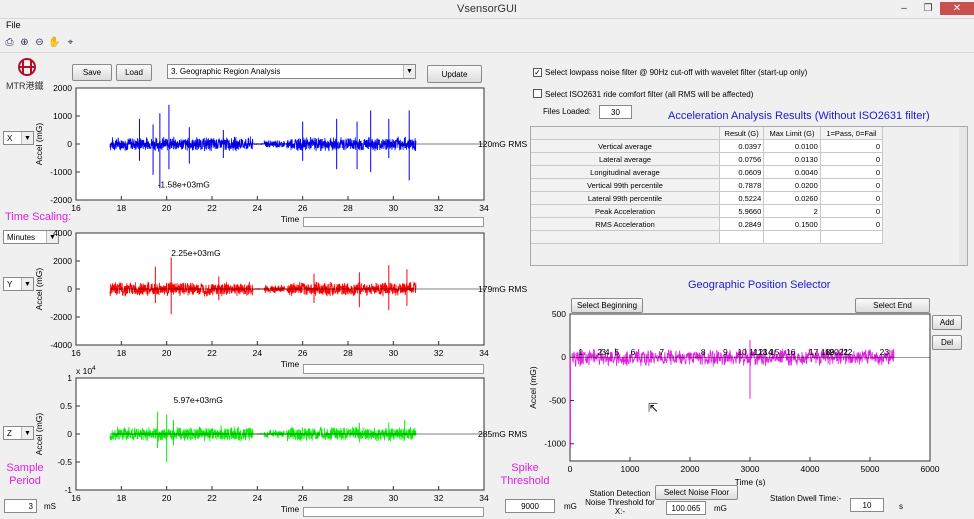 This screenshot has width=974, height=519. What do you see at coordinates (39, 42) in the screenshot?
I see `zoom-out-icon: ⊖` at bounding box center [39, 42].